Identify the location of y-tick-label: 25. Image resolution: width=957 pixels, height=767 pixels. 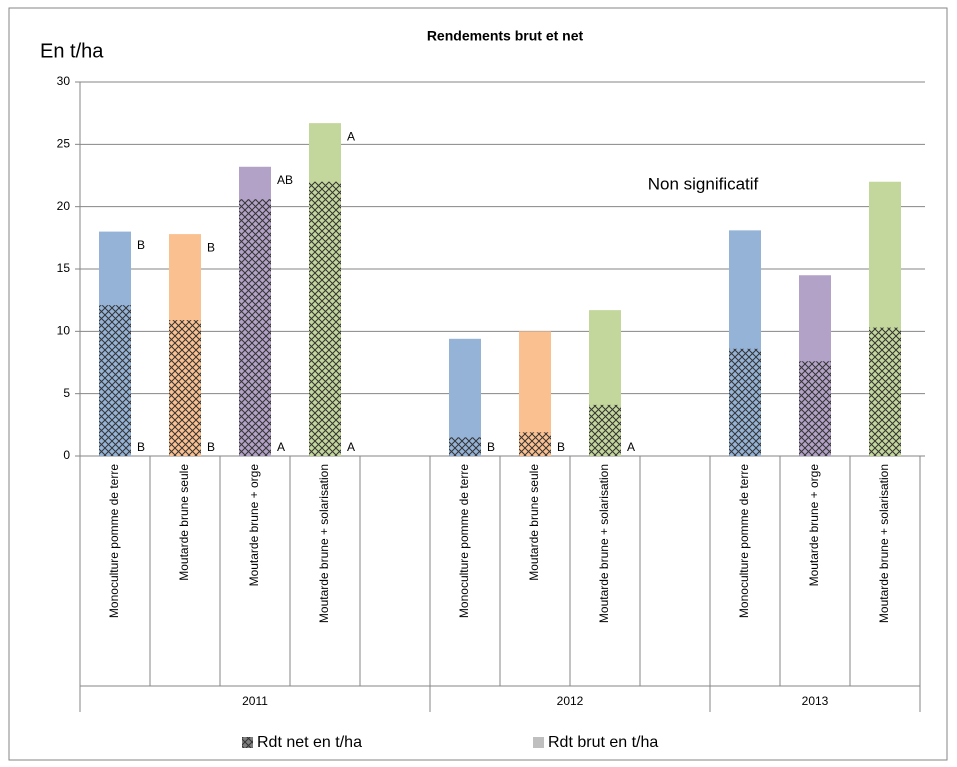
(64, 144).